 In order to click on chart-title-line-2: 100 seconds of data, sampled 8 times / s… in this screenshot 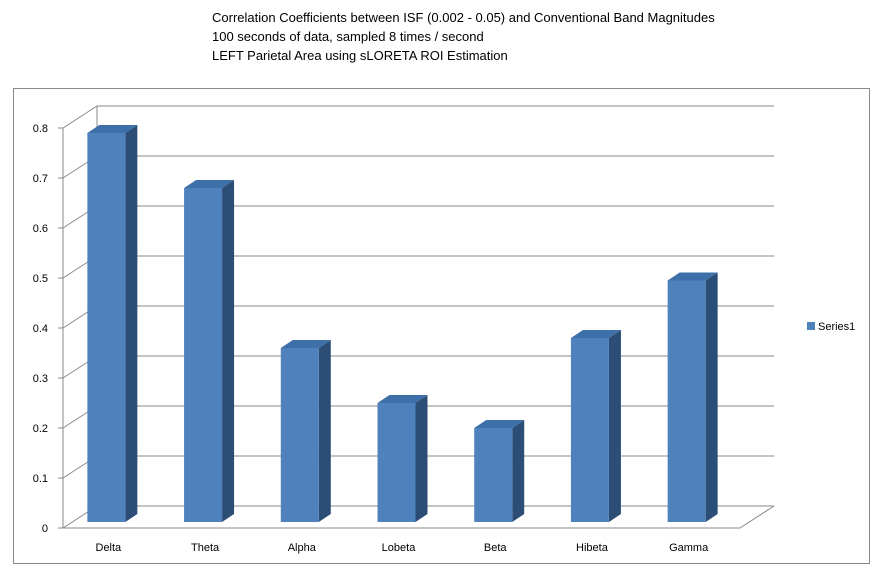, I will do `click(348, 36)`.